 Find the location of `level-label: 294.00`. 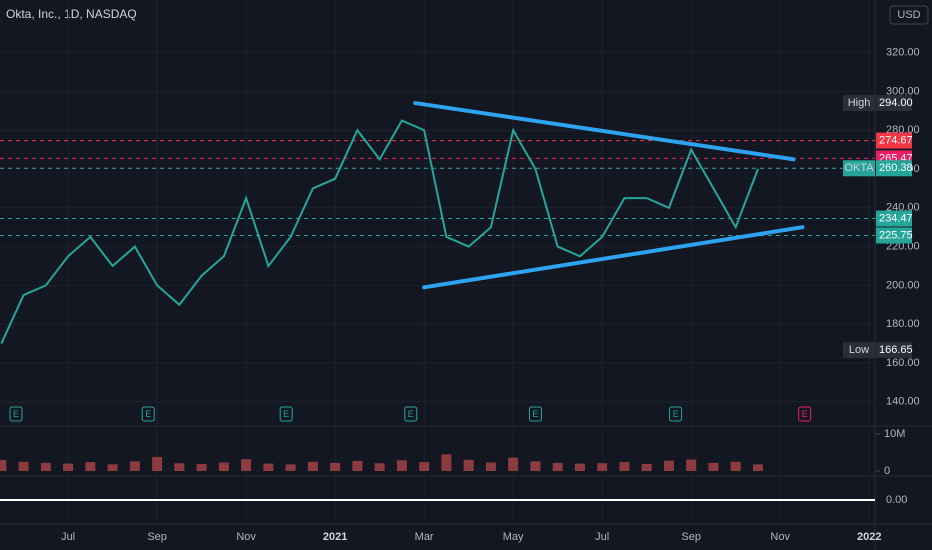

level-label: 294.00 is located at coordinates (896, 103).